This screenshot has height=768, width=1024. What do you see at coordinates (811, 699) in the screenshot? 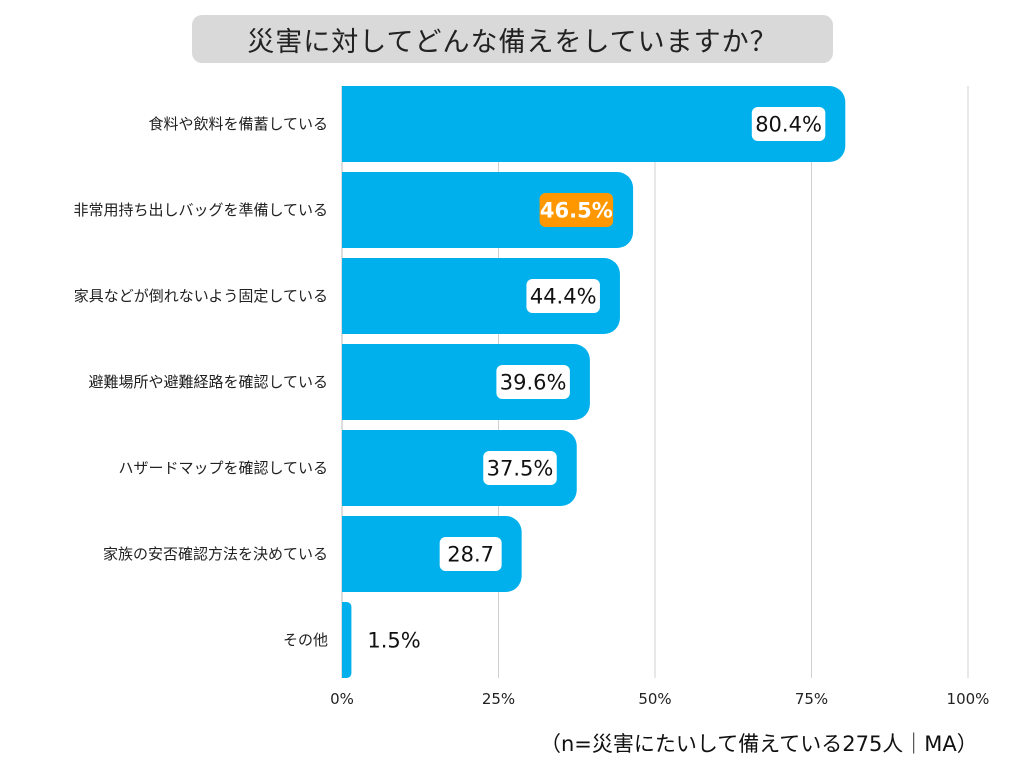
I see `x-tick-label: 75%` at bounding box center [811, 699].